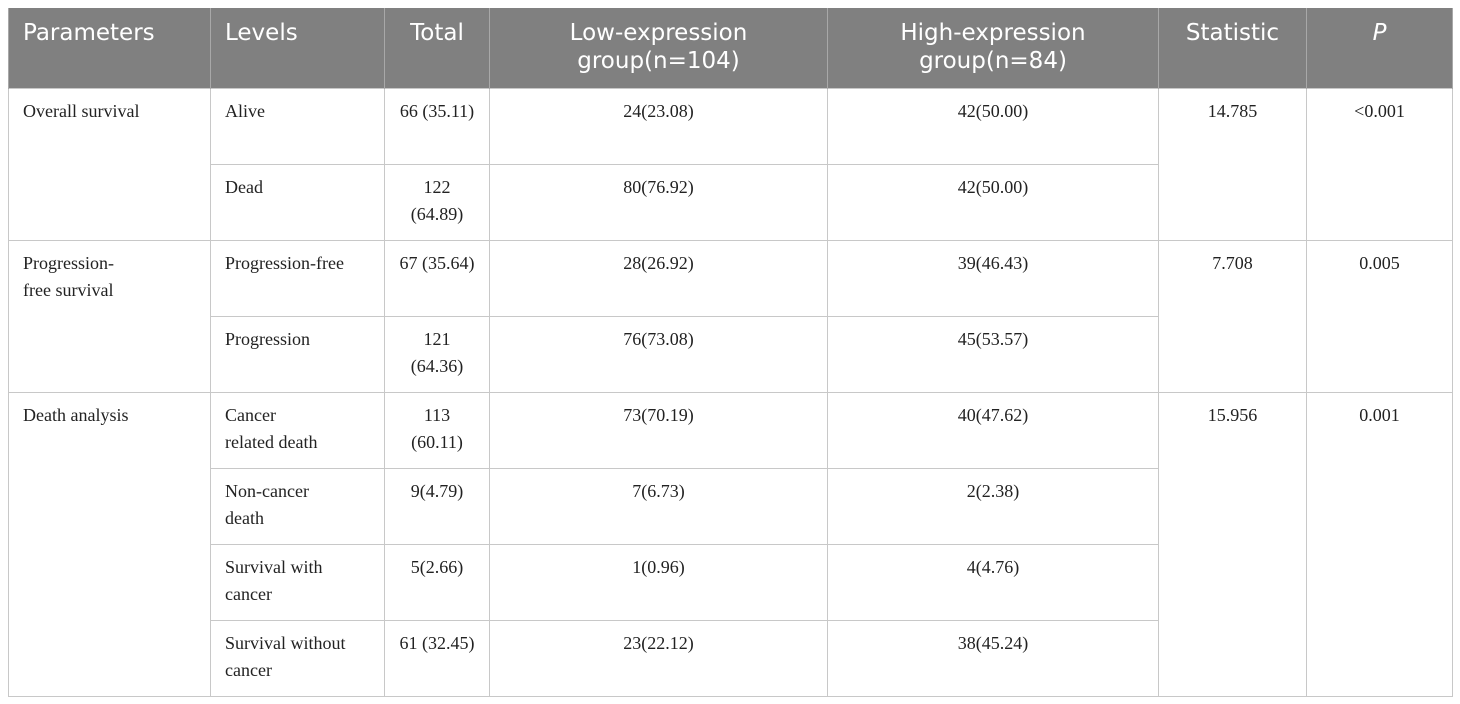  What do you see at coordinates (437, 278) in the screenshot?
I see `total-cell: 67 (35.64)` at bounding box center [437, 278].